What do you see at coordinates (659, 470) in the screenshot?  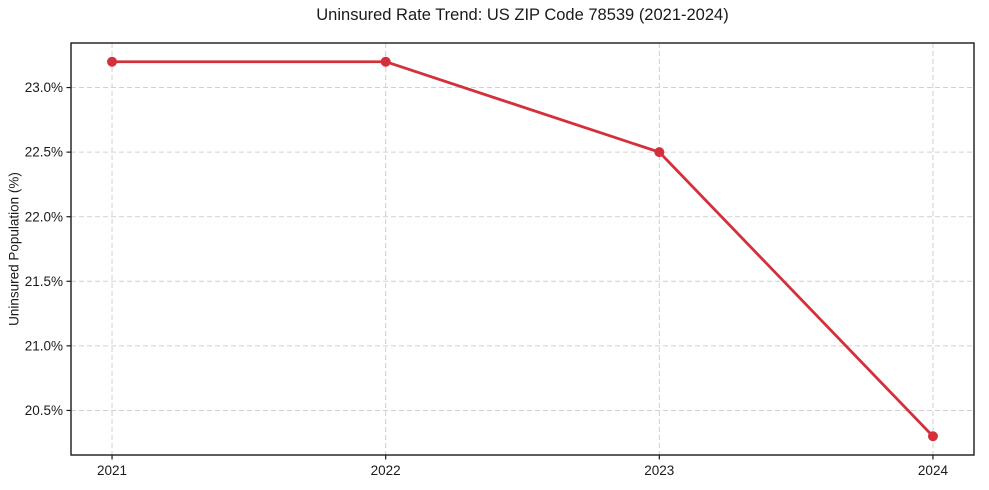 I see `x-tick-label: 2023` at bounding box center [659, 470].